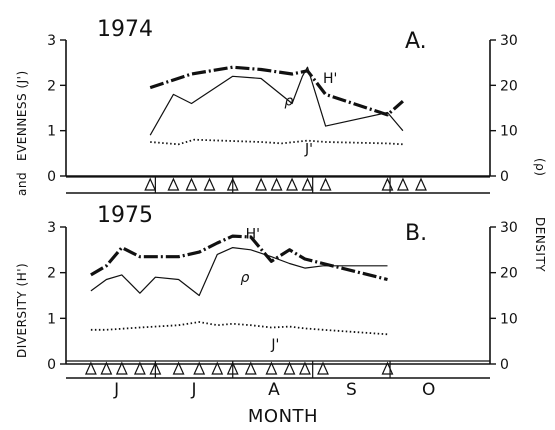 The height and width of the screenshot is (430, 555). Describe the element at coordinates (22, 214) in the screenshot. I see `left-axis-titles: EVENNESS (J') and DIVERSITY (H')` at that location.